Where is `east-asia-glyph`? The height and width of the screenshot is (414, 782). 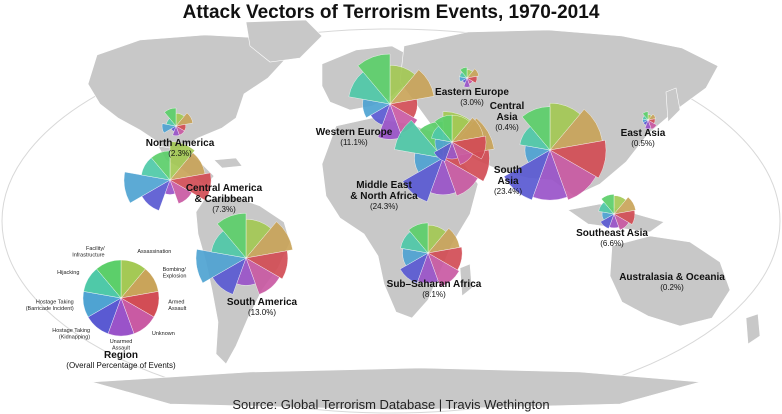 east-asia-glyph is located at coordinates (649, 120).